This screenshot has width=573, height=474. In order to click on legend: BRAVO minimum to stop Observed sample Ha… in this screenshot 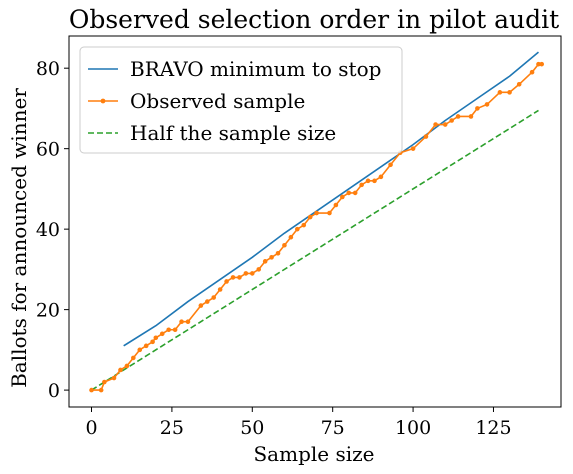, I will do `click(241, 100)`.